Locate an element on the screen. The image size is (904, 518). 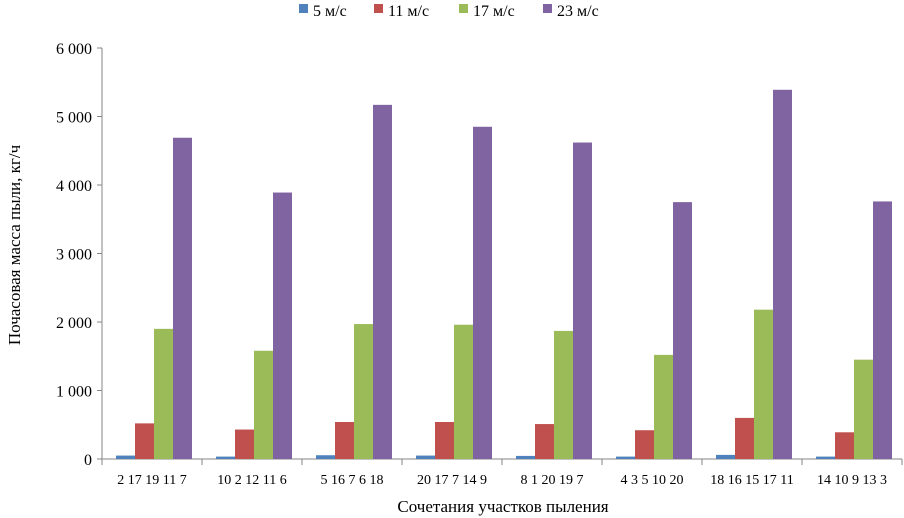
x-category-label: 4 3 5 10 20 is located at coordinates (652, 480).